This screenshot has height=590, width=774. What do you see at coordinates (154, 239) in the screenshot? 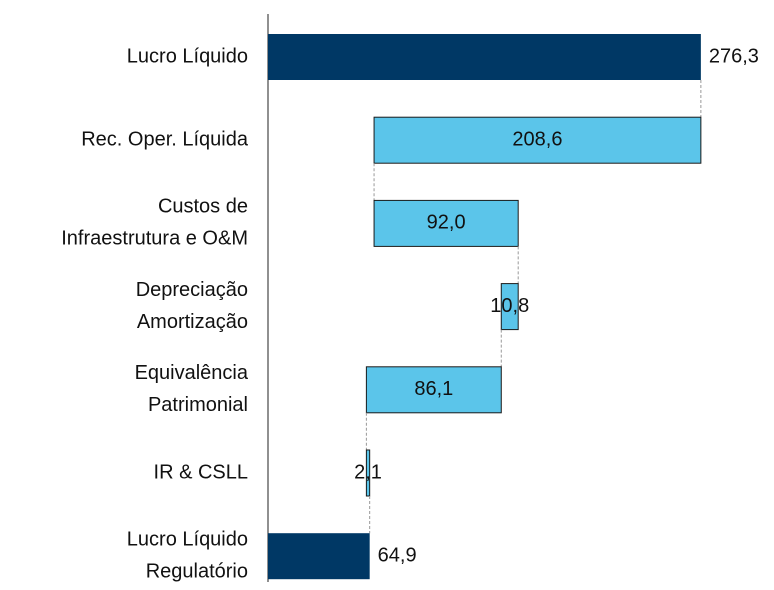
I see `y-tick-label: Infraestrutura e O&M` at bounding box center [154, 239].